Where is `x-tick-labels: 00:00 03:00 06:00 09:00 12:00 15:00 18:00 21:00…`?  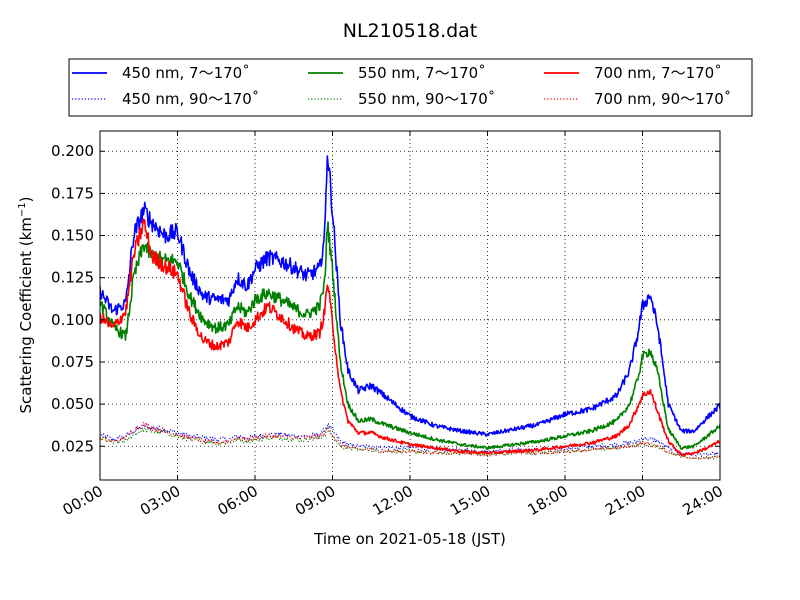
x-tick-labels: 00:00 03:00 06:00 09:00 12:00 15:00 18:00 21:00… is located at coordinates (393, 500).